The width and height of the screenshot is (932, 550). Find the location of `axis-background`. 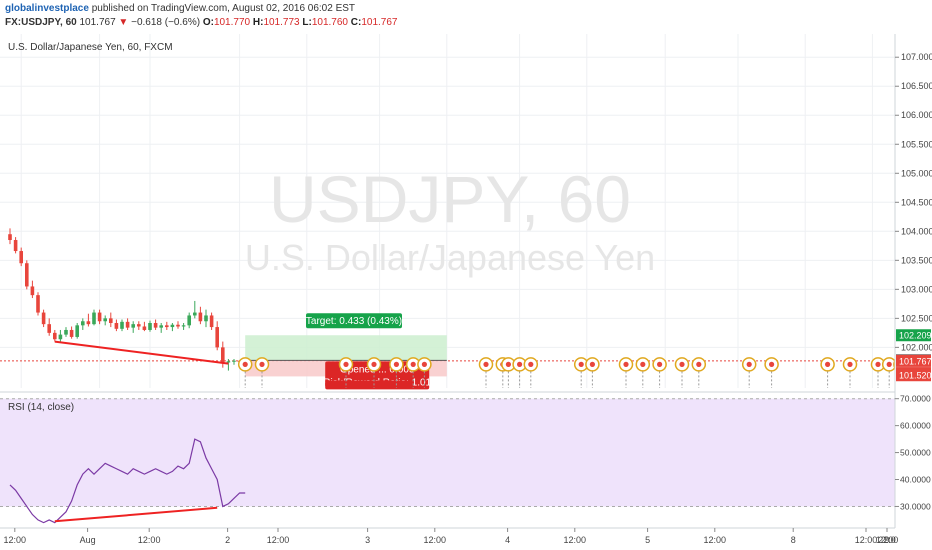

axis-background is located at coordinates (913, 292).